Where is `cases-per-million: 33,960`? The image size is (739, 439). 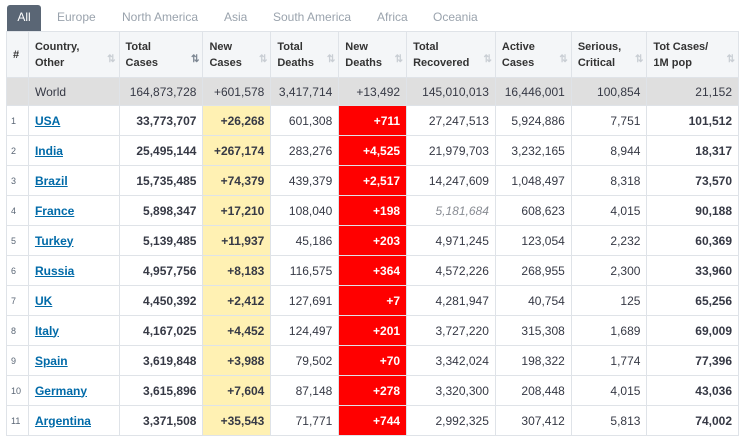
cases-per-million: 33,960 is located at coordinates (692, 270).